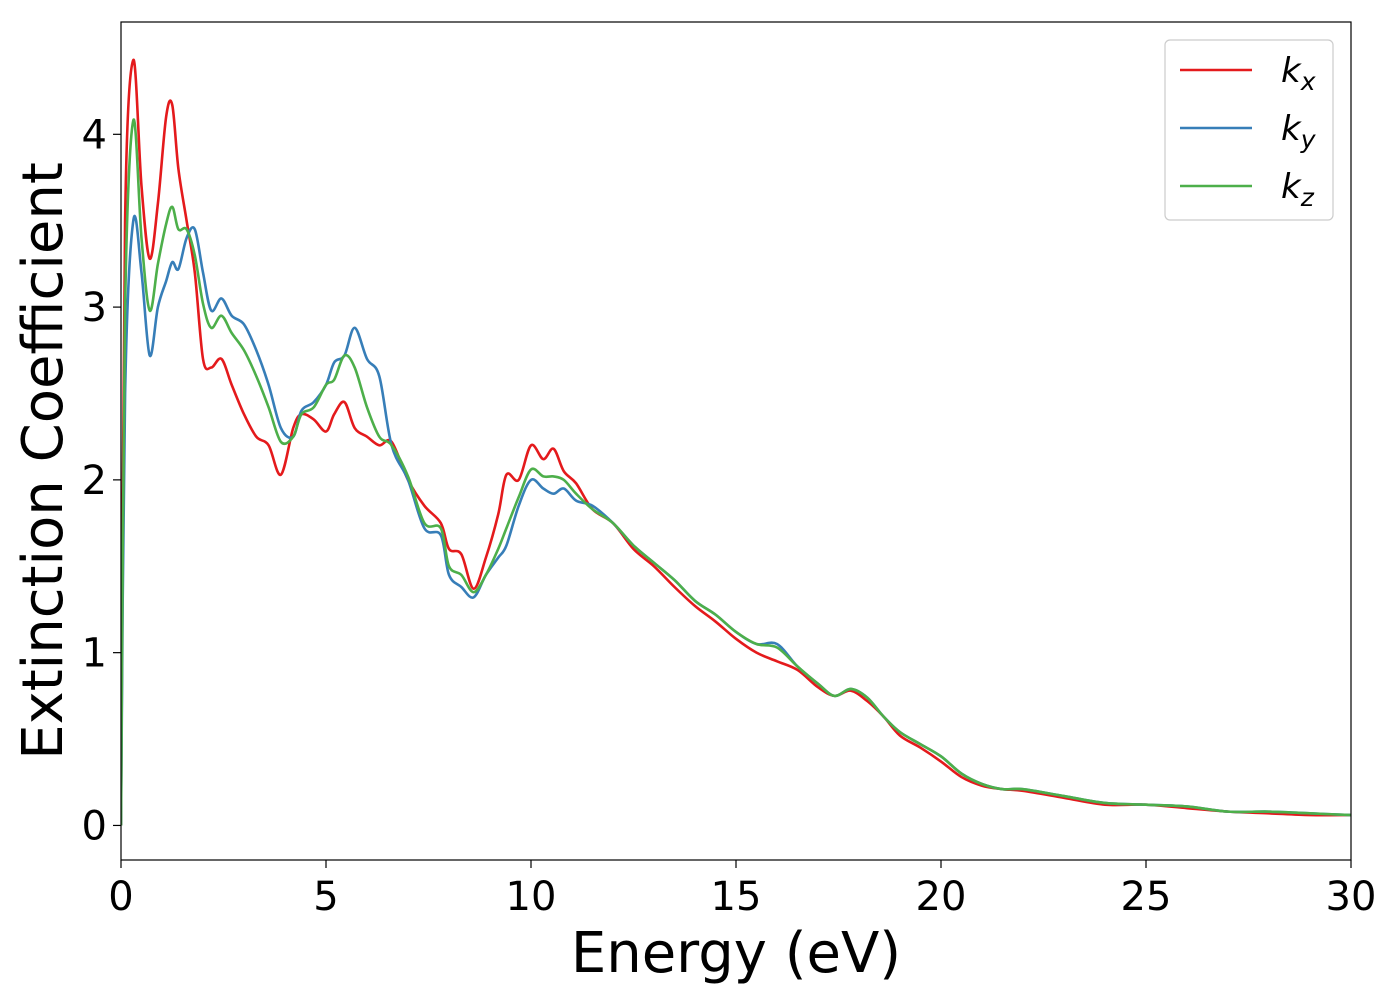 This screenshot has width=1400, height=1004. Describe the element at coordinates (736, 953) in the screenshot. I see `x-axis-label: Energy (eV)` at that location.